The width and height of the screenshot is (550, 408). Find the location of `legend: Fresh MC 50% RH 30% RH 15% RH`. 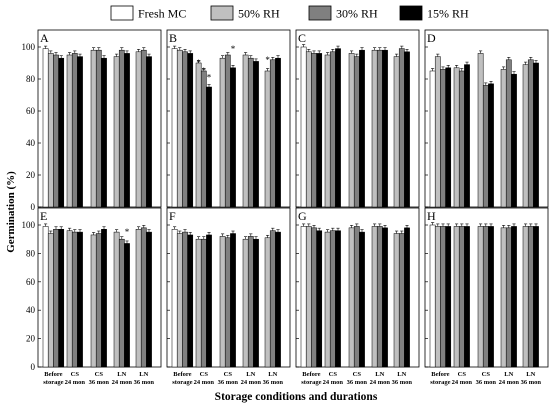

legend: Fresh MC 50% RH 30% RH 15% RH is located at coordinates (289, 13).